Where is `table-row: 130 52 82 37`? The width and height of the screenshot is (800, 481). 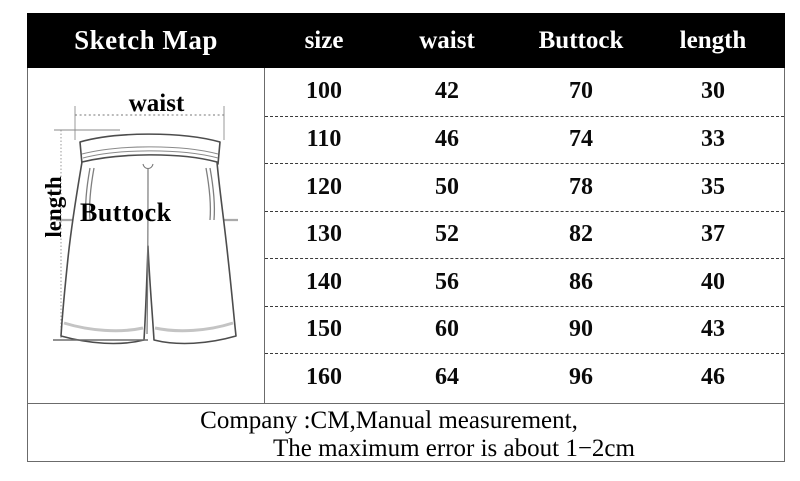 table-row: 130 52 82 37 is located at coordinates (524, 234).